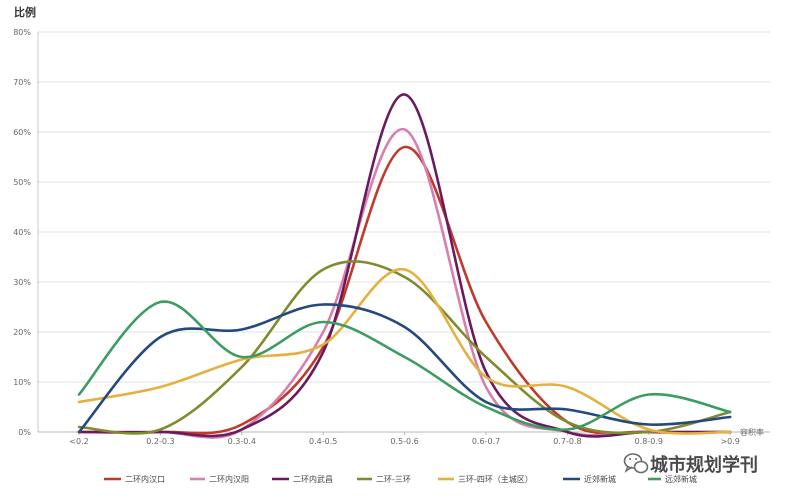  What do you see at coordinates (22, 82) in the screenshot?
I see `y-tick-label: 70%` at bounding box center [22, 82].